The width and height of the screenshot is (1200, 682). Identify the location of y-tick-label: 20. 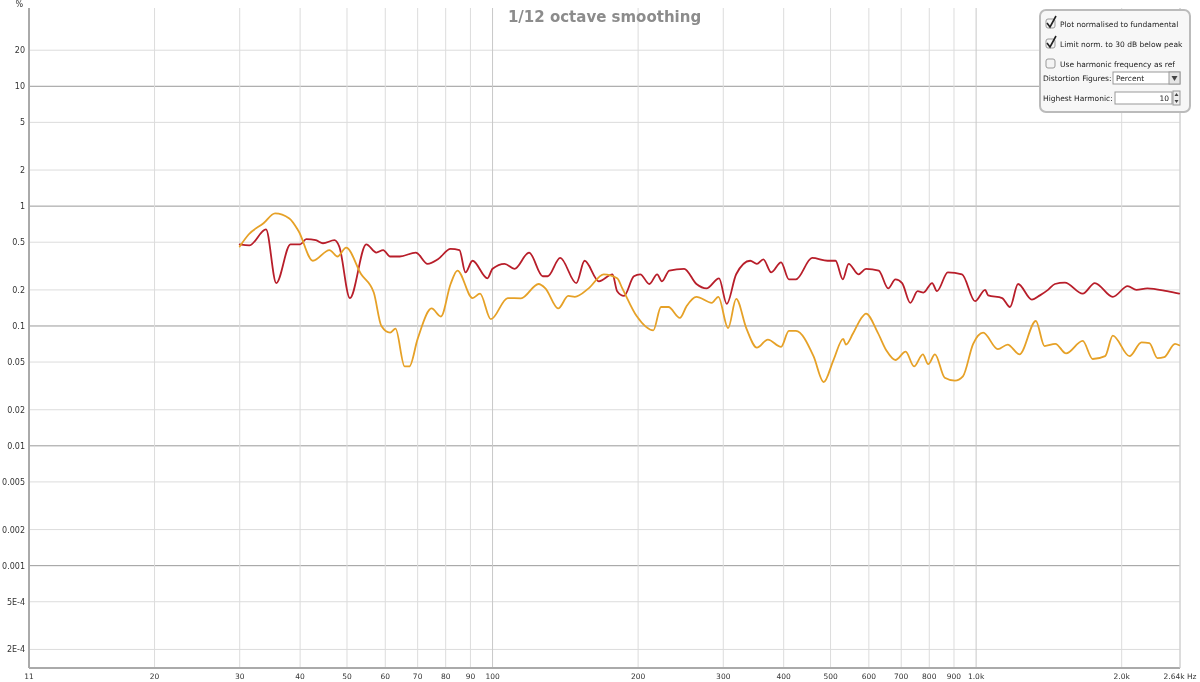
(19, 51).